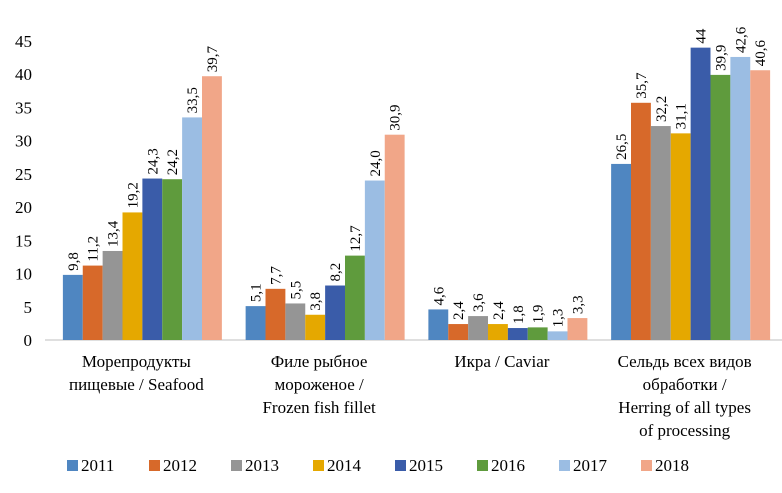 The height and width of the screenshot is (493, 782). What do you see at coordinates (262, 465) in the screenshot?
I see `legend-label: 2013` at bounding box center [262, 465].